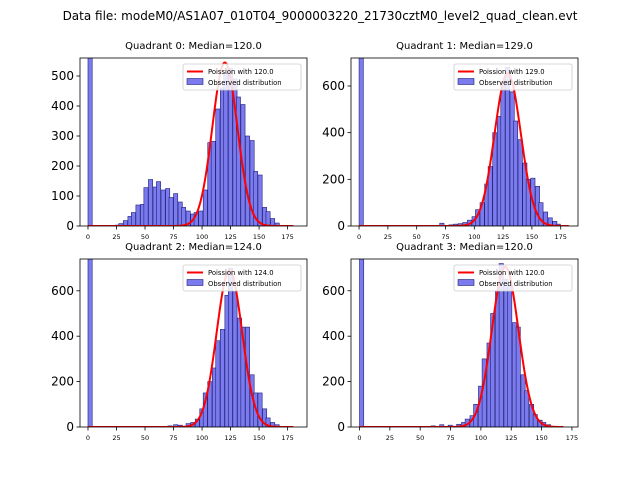 Image resolution: width=640 pixels, height=480 pixels. Describe the element at coordinates (461, 346) in the screenshot. I see `panel-3-poisson-line` at that location.